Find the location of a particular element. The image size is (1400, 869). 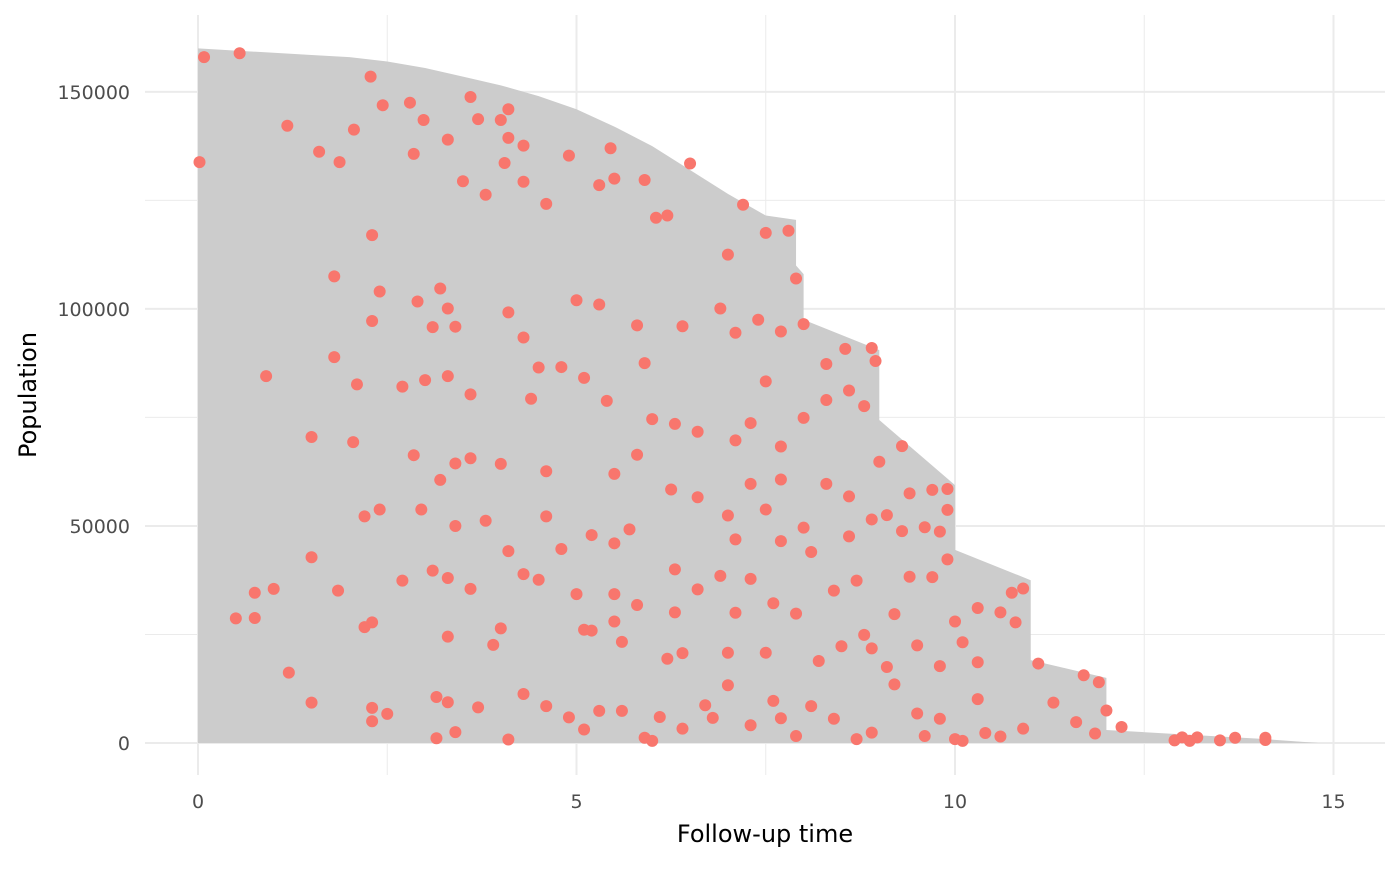

y-axis-title: Population is located at coordinates (28, 395).